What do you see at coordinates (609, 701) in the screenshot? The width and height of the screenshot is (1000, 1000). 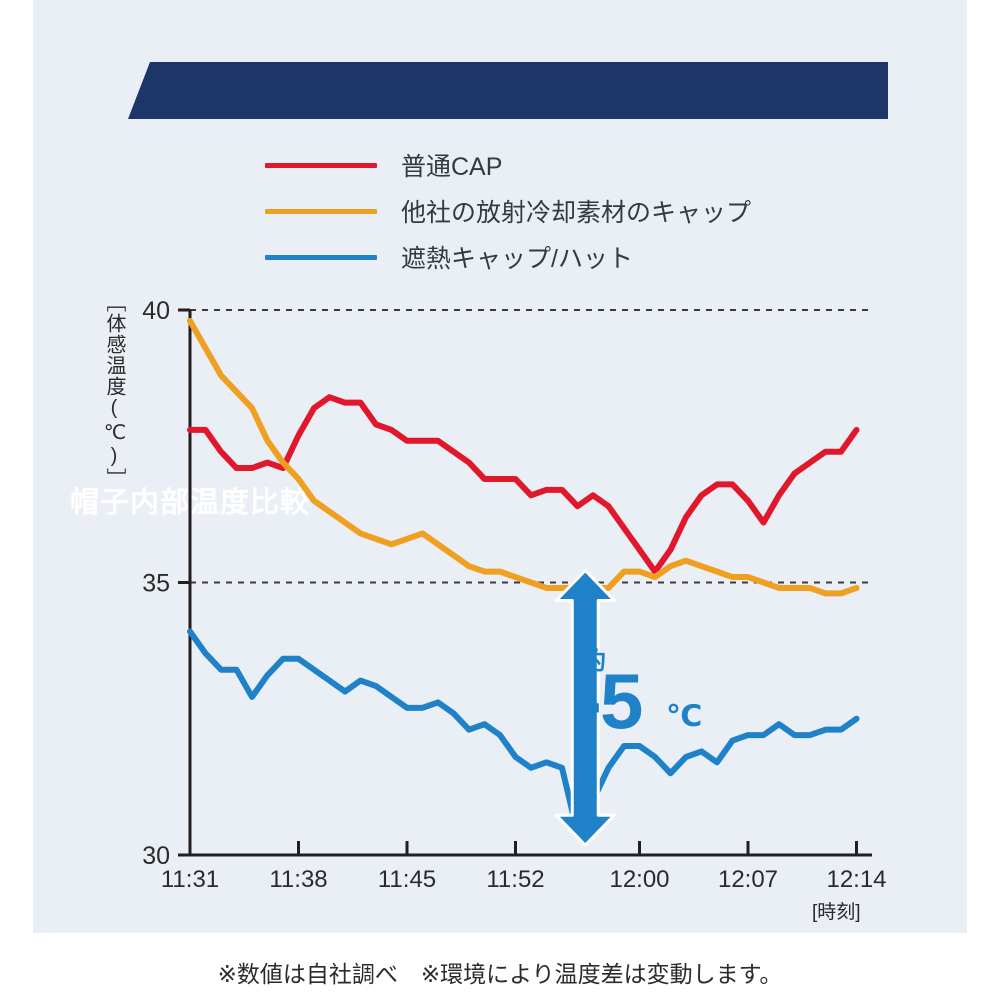 I see `callout-value: -5` at bounding box center [609, 701].